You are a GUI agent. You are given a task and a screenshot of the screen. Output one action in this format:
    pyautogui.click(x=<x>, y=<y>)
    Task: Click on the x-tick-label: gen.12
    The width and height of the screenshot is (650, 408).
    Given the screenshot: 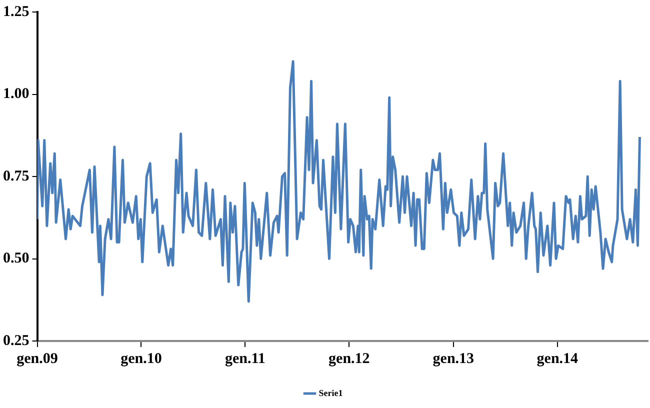 What is the action you would take?
    pyautogui.click(x=349, y=358)
    